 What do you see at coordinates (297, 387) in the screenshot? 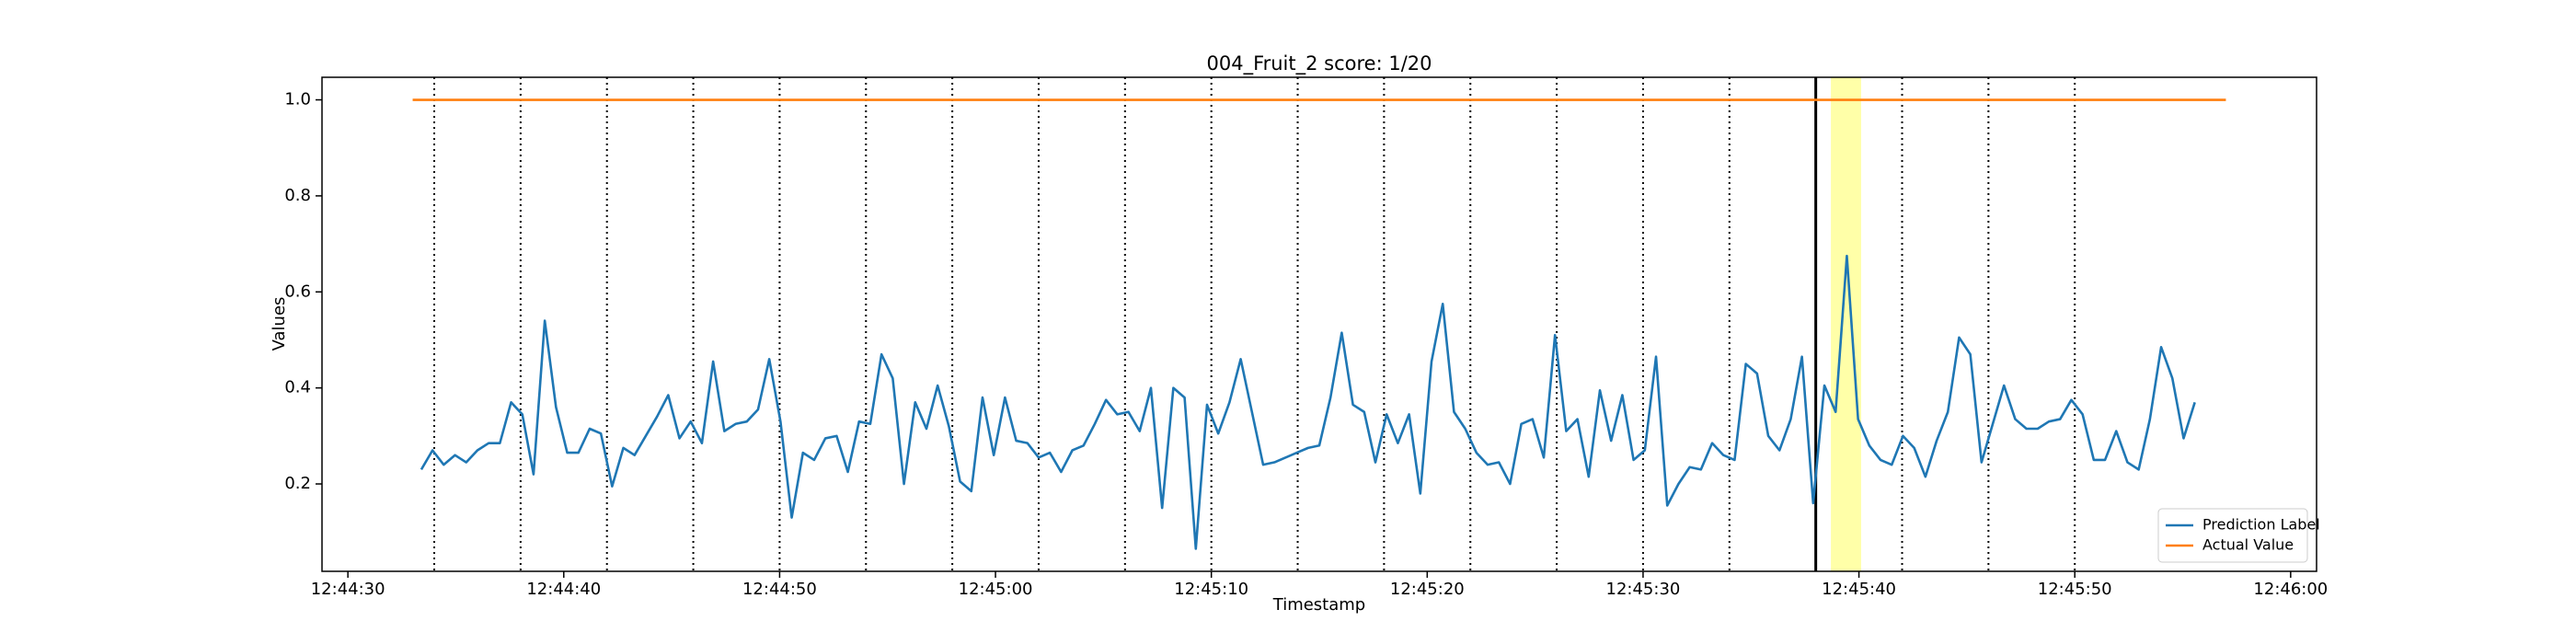
I see `y-tick-label: 0.4` at bounding box center [297, 387].